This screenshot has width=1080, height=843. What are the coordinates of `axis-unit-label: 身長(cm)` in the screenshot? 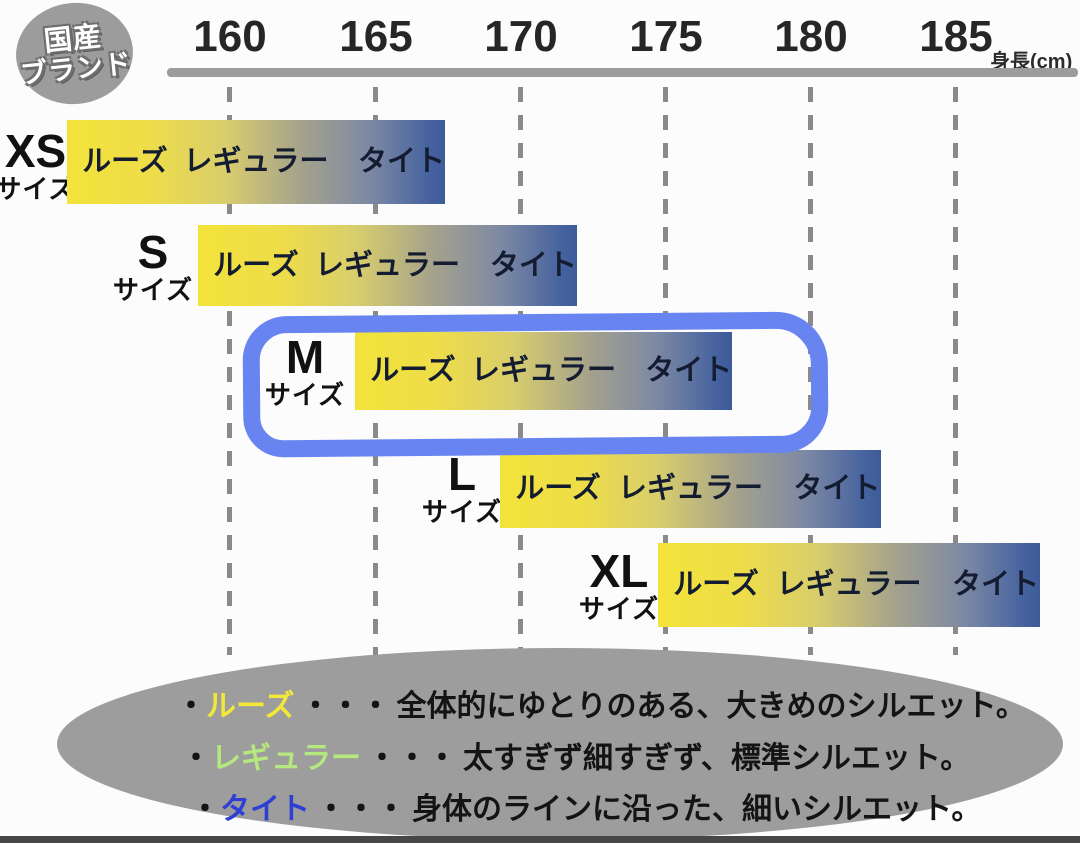 It's located at (1031, 62).